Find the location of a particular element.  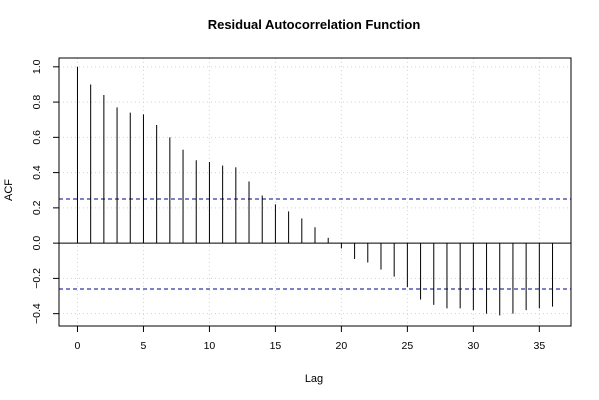

y-tick-label: 1.0 is located at coordinates (37, 66).